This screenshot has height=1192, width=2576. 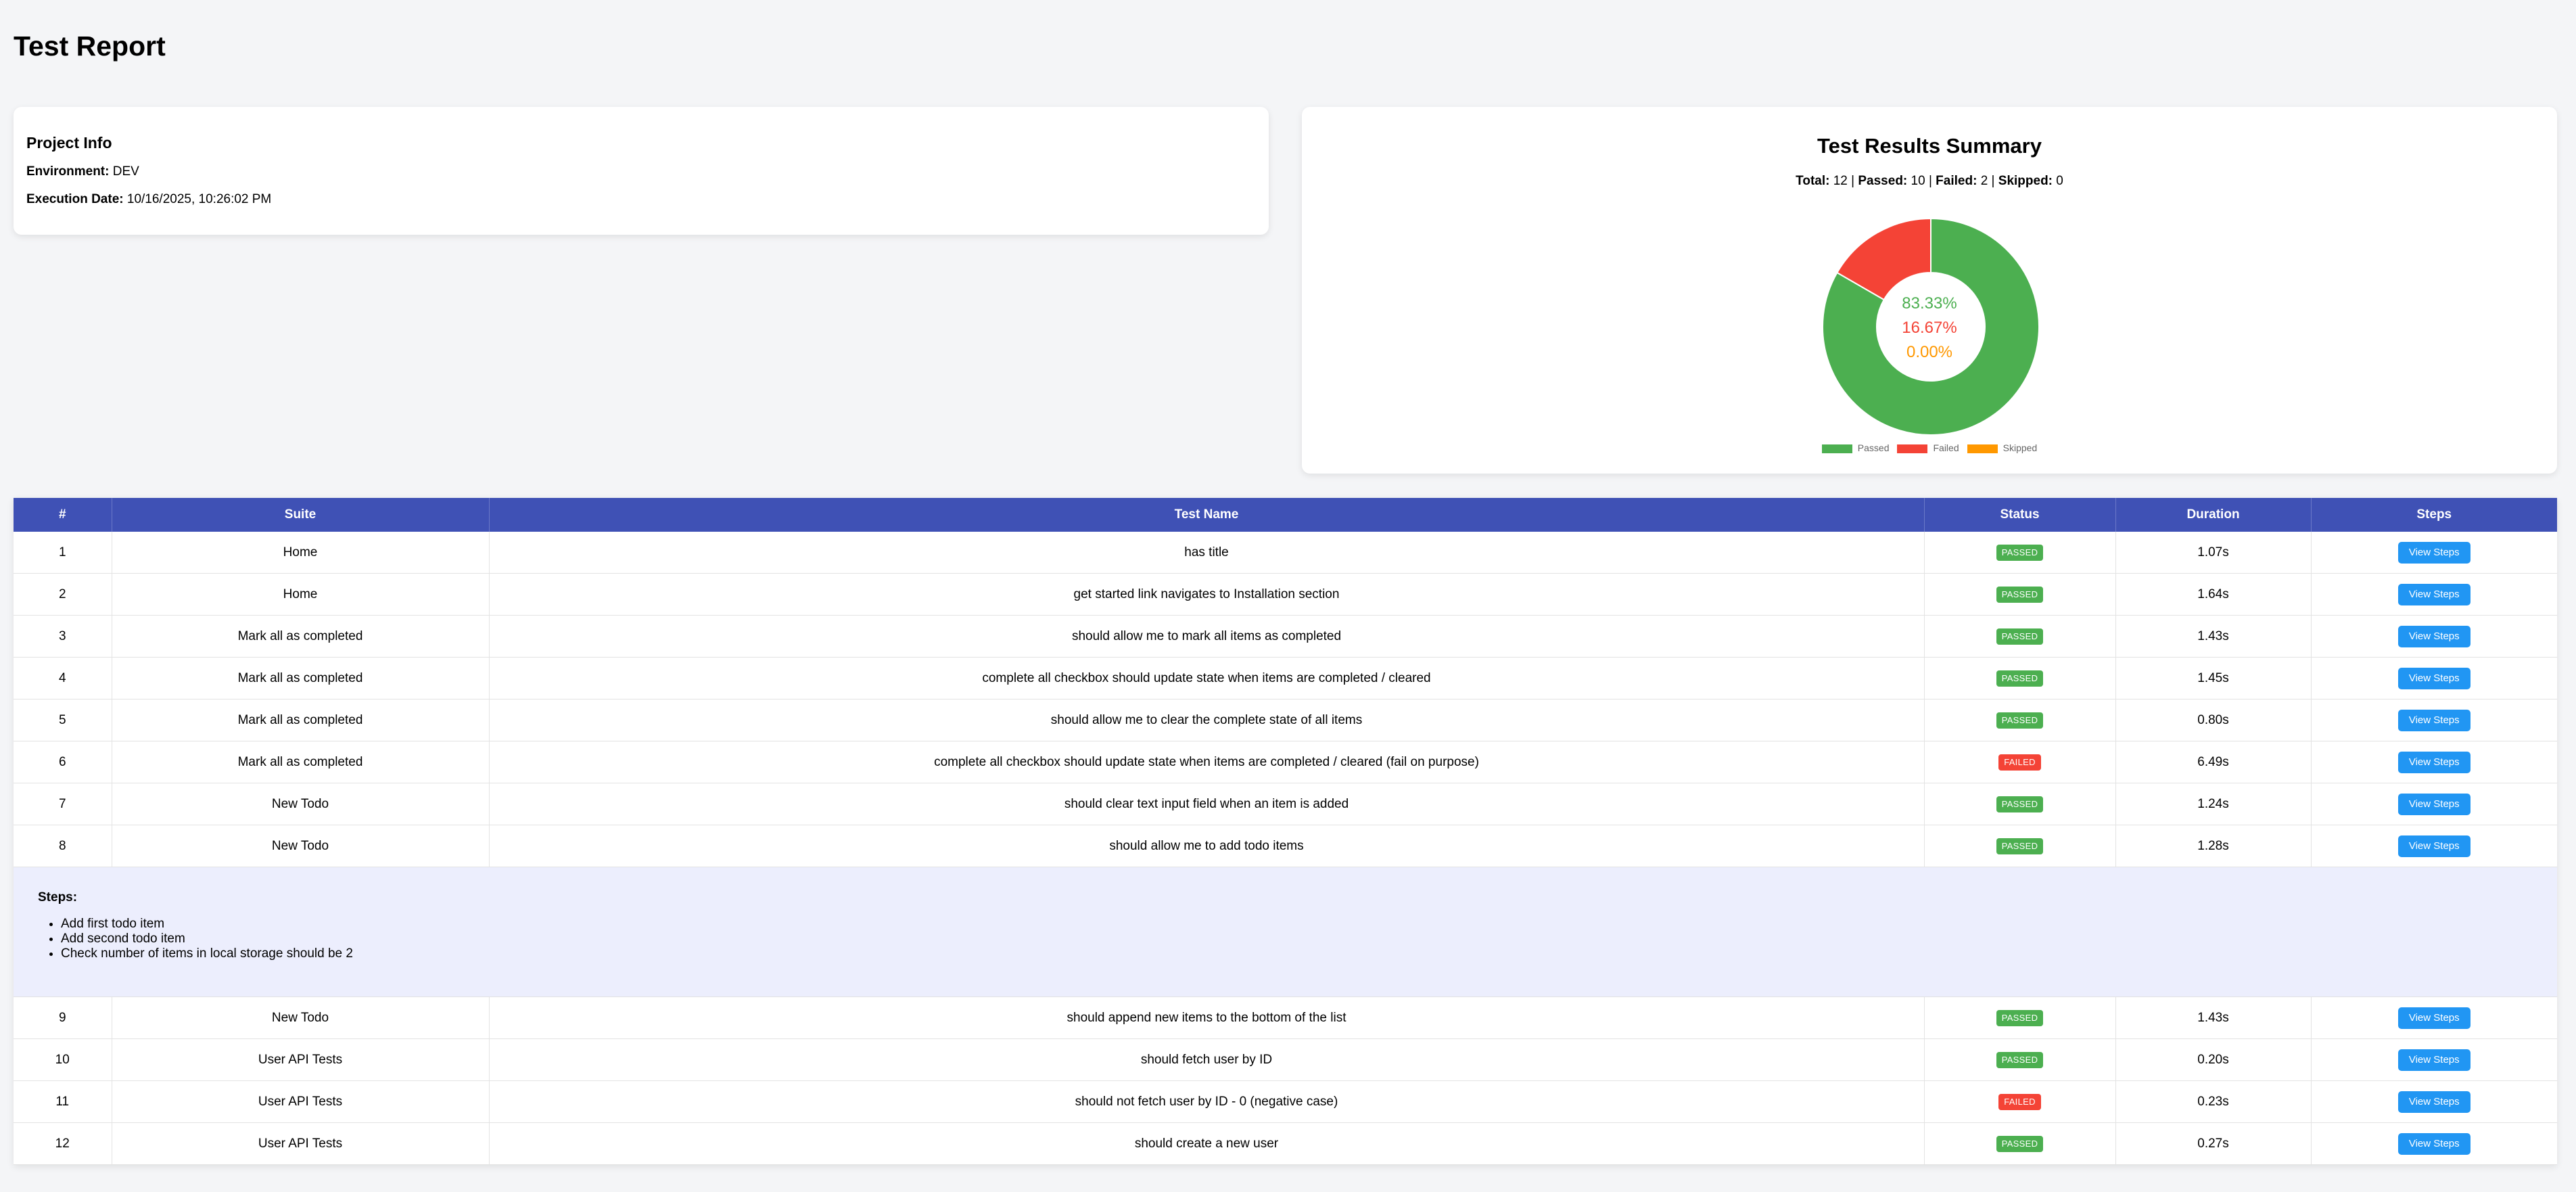 I want to click on passed-percentage: 83.33%, so click(x=1929, y=303).